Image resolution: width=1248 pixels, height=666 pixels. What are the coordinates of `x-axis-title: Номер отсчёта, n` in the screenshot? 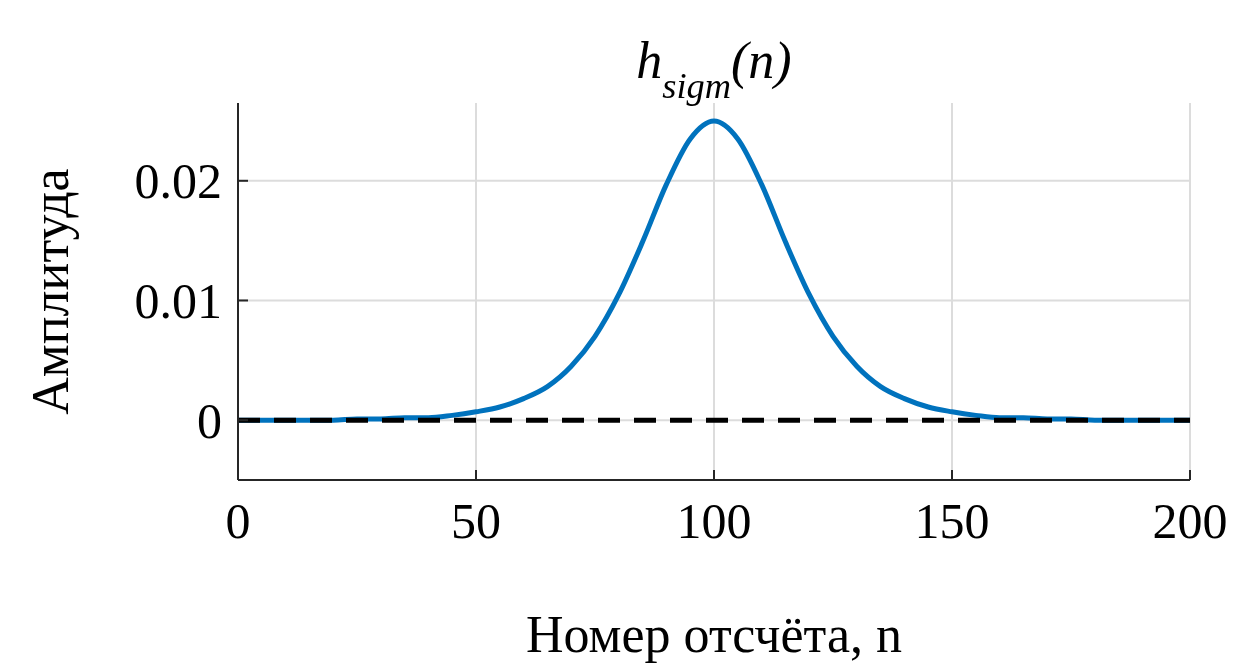 It's located at (714, 634).